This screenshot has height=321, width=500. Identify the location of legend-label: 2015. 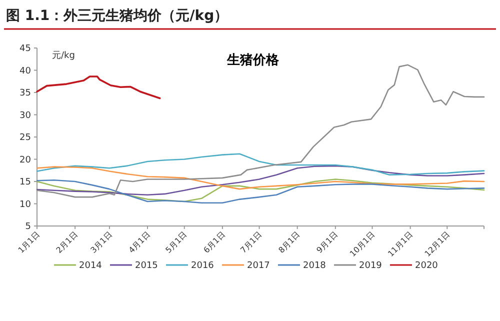
(146, 266).